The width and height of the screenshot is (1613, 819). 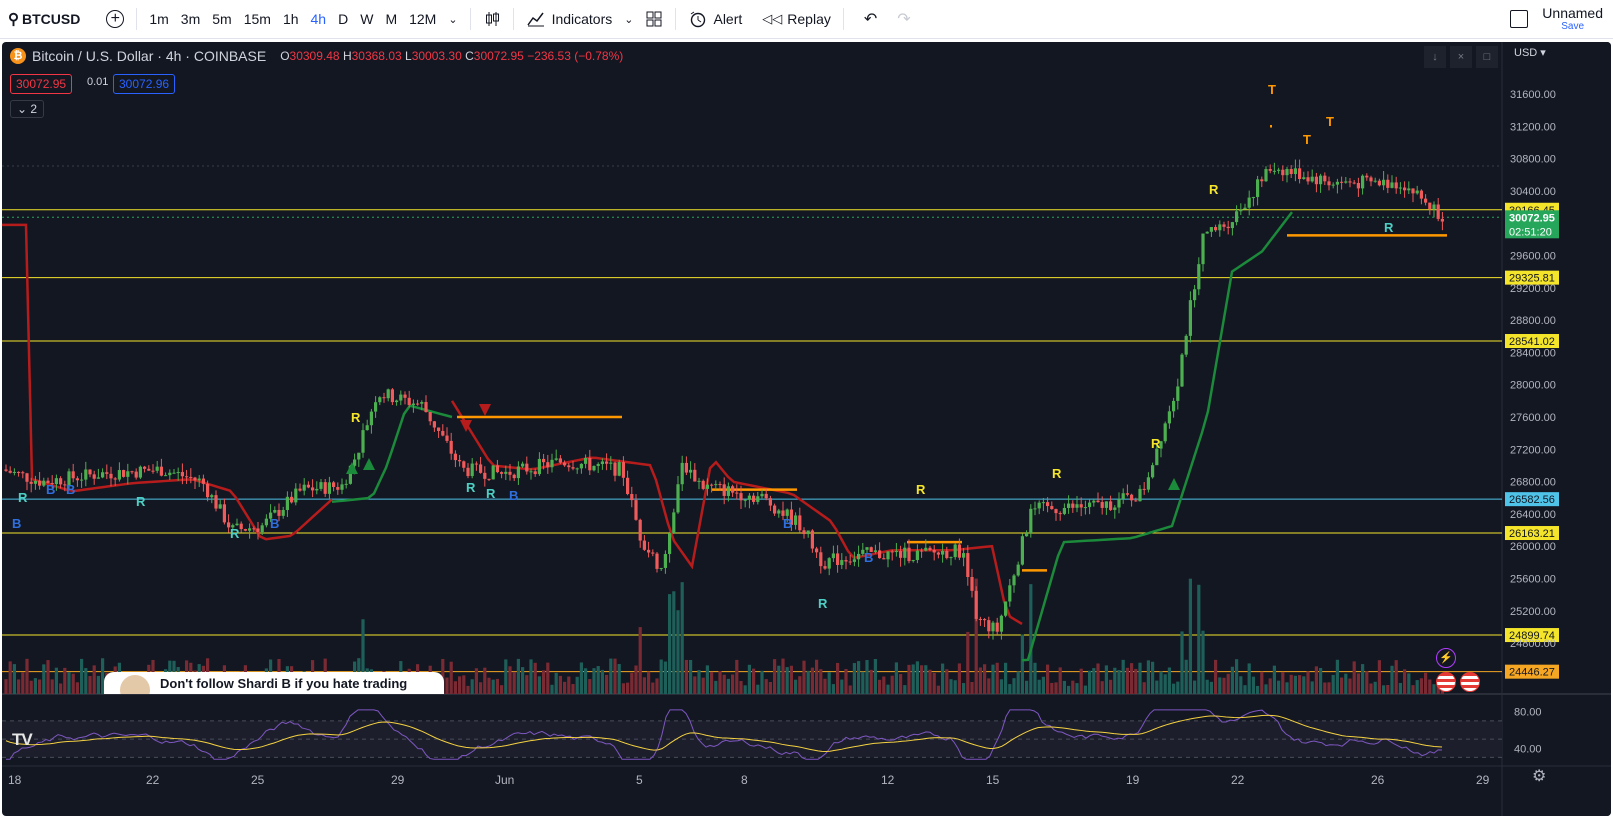 I want to click on interval-3m: 3m, so click(x=190, y=19).